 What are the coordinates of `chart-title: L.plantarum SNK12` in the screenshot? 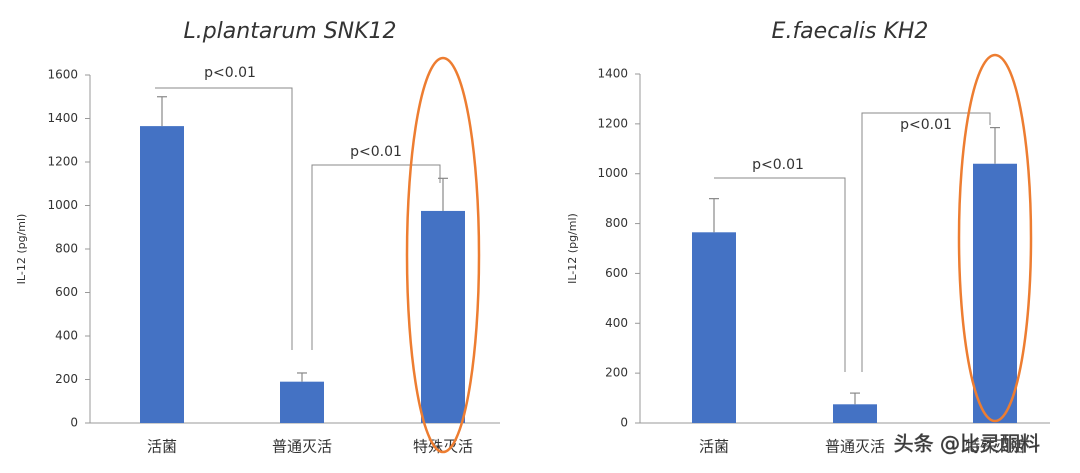 It's located at (289, 31).